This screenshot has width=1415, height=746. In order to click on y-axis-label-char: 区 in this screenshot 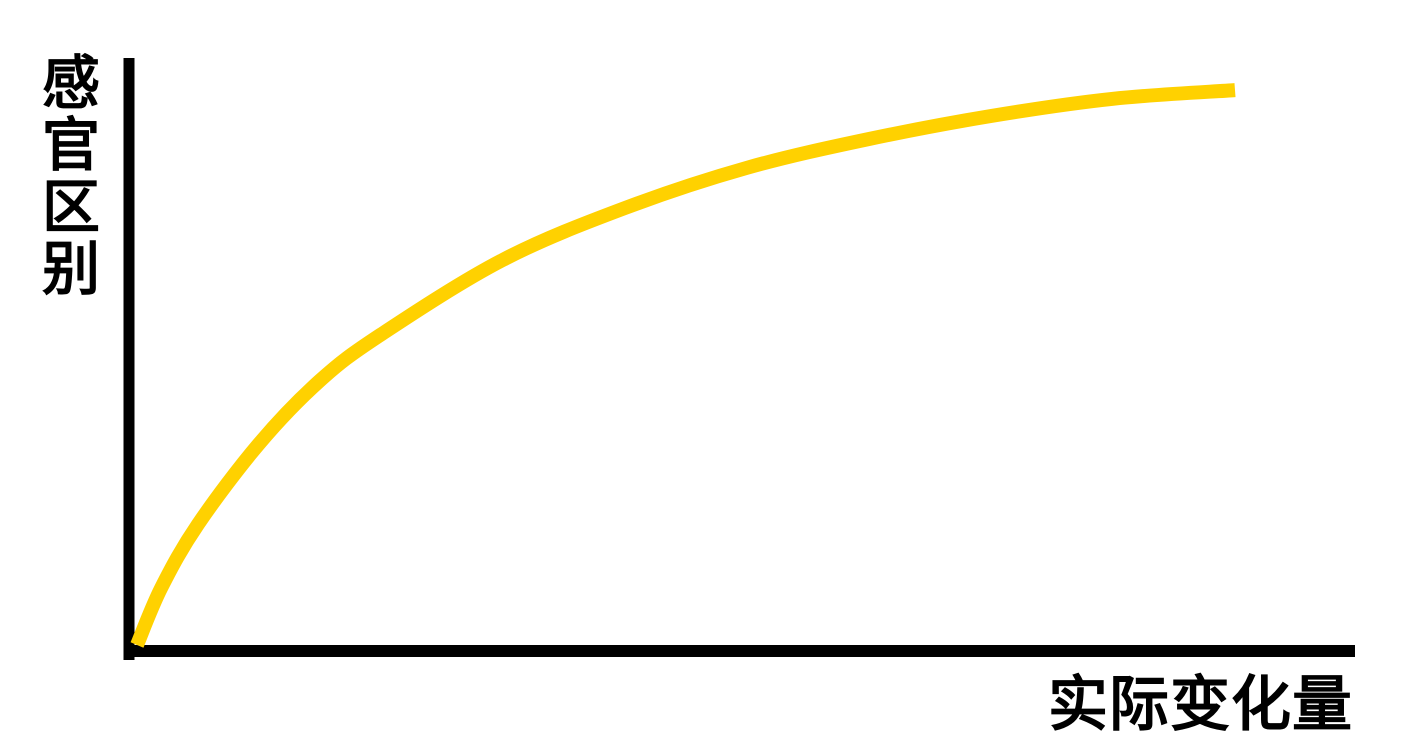, I will do `click(70, 207)`.